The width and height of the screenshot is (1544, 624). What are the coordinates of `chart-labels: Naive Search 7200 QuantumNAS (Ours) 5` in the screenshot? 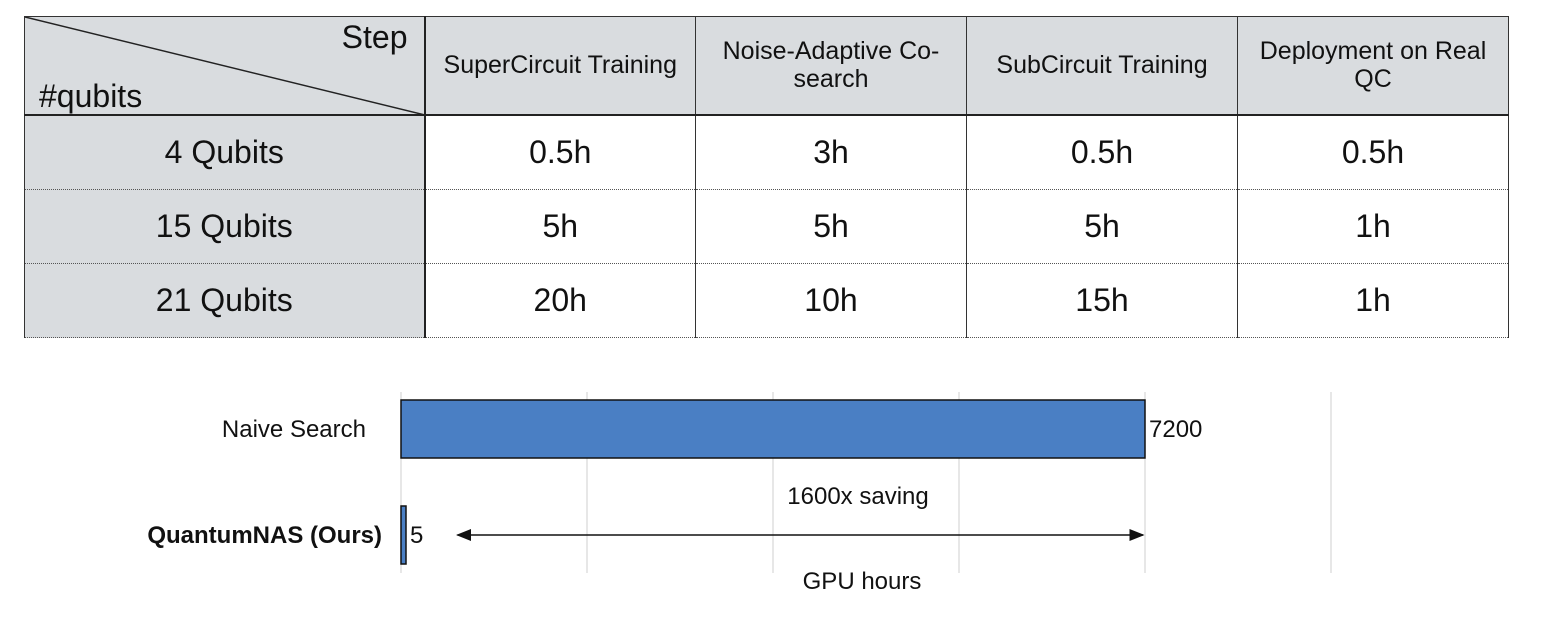 It's located at (674, 482).